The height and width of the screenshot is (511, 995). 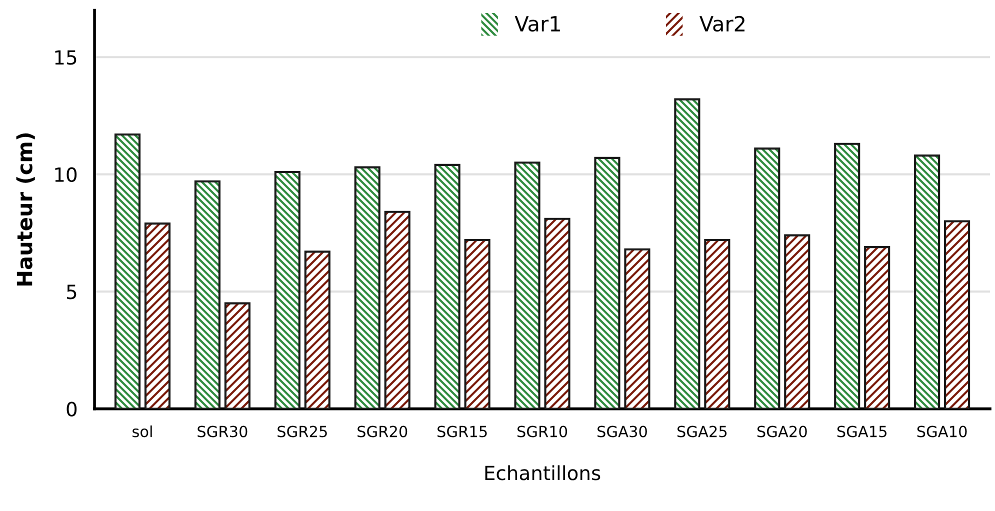 I want to click on x-axis-title: Echantillons, so click(x=542, y=472).